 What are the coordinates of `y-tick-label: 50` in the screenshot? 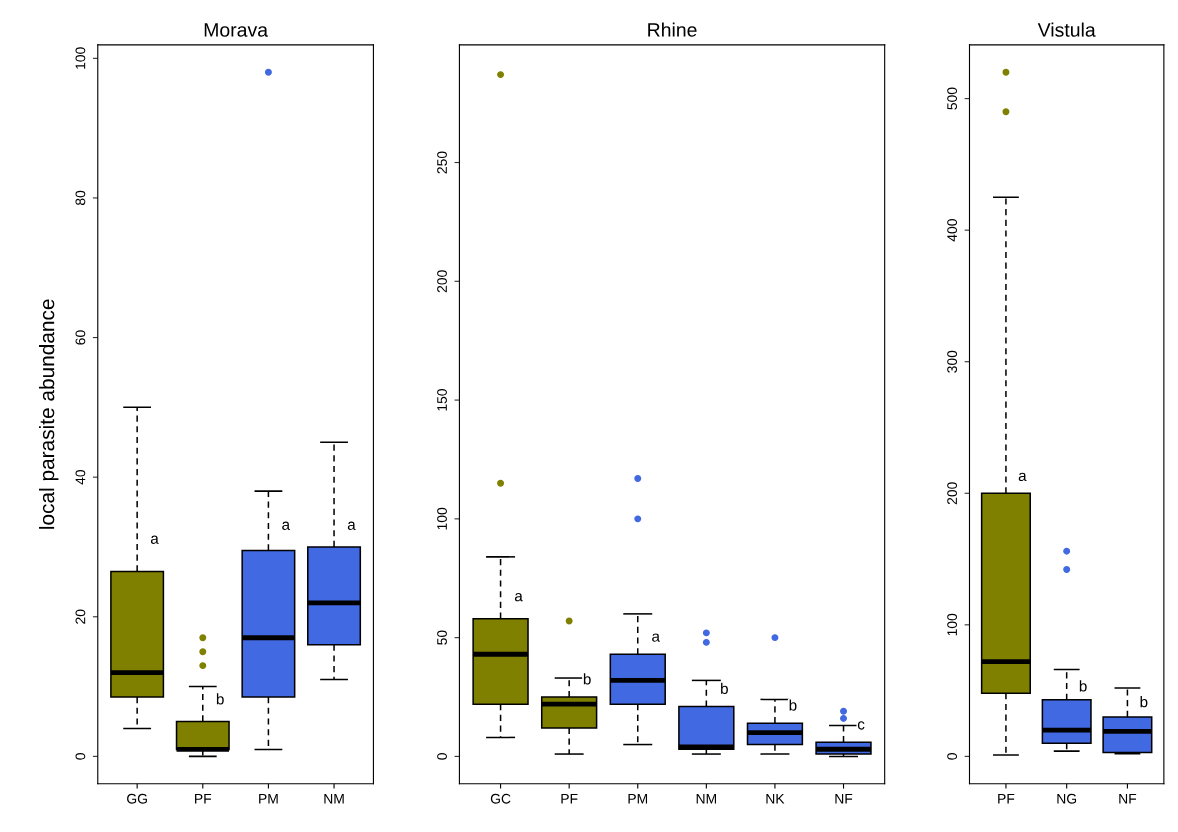 It's located at (442, 637).